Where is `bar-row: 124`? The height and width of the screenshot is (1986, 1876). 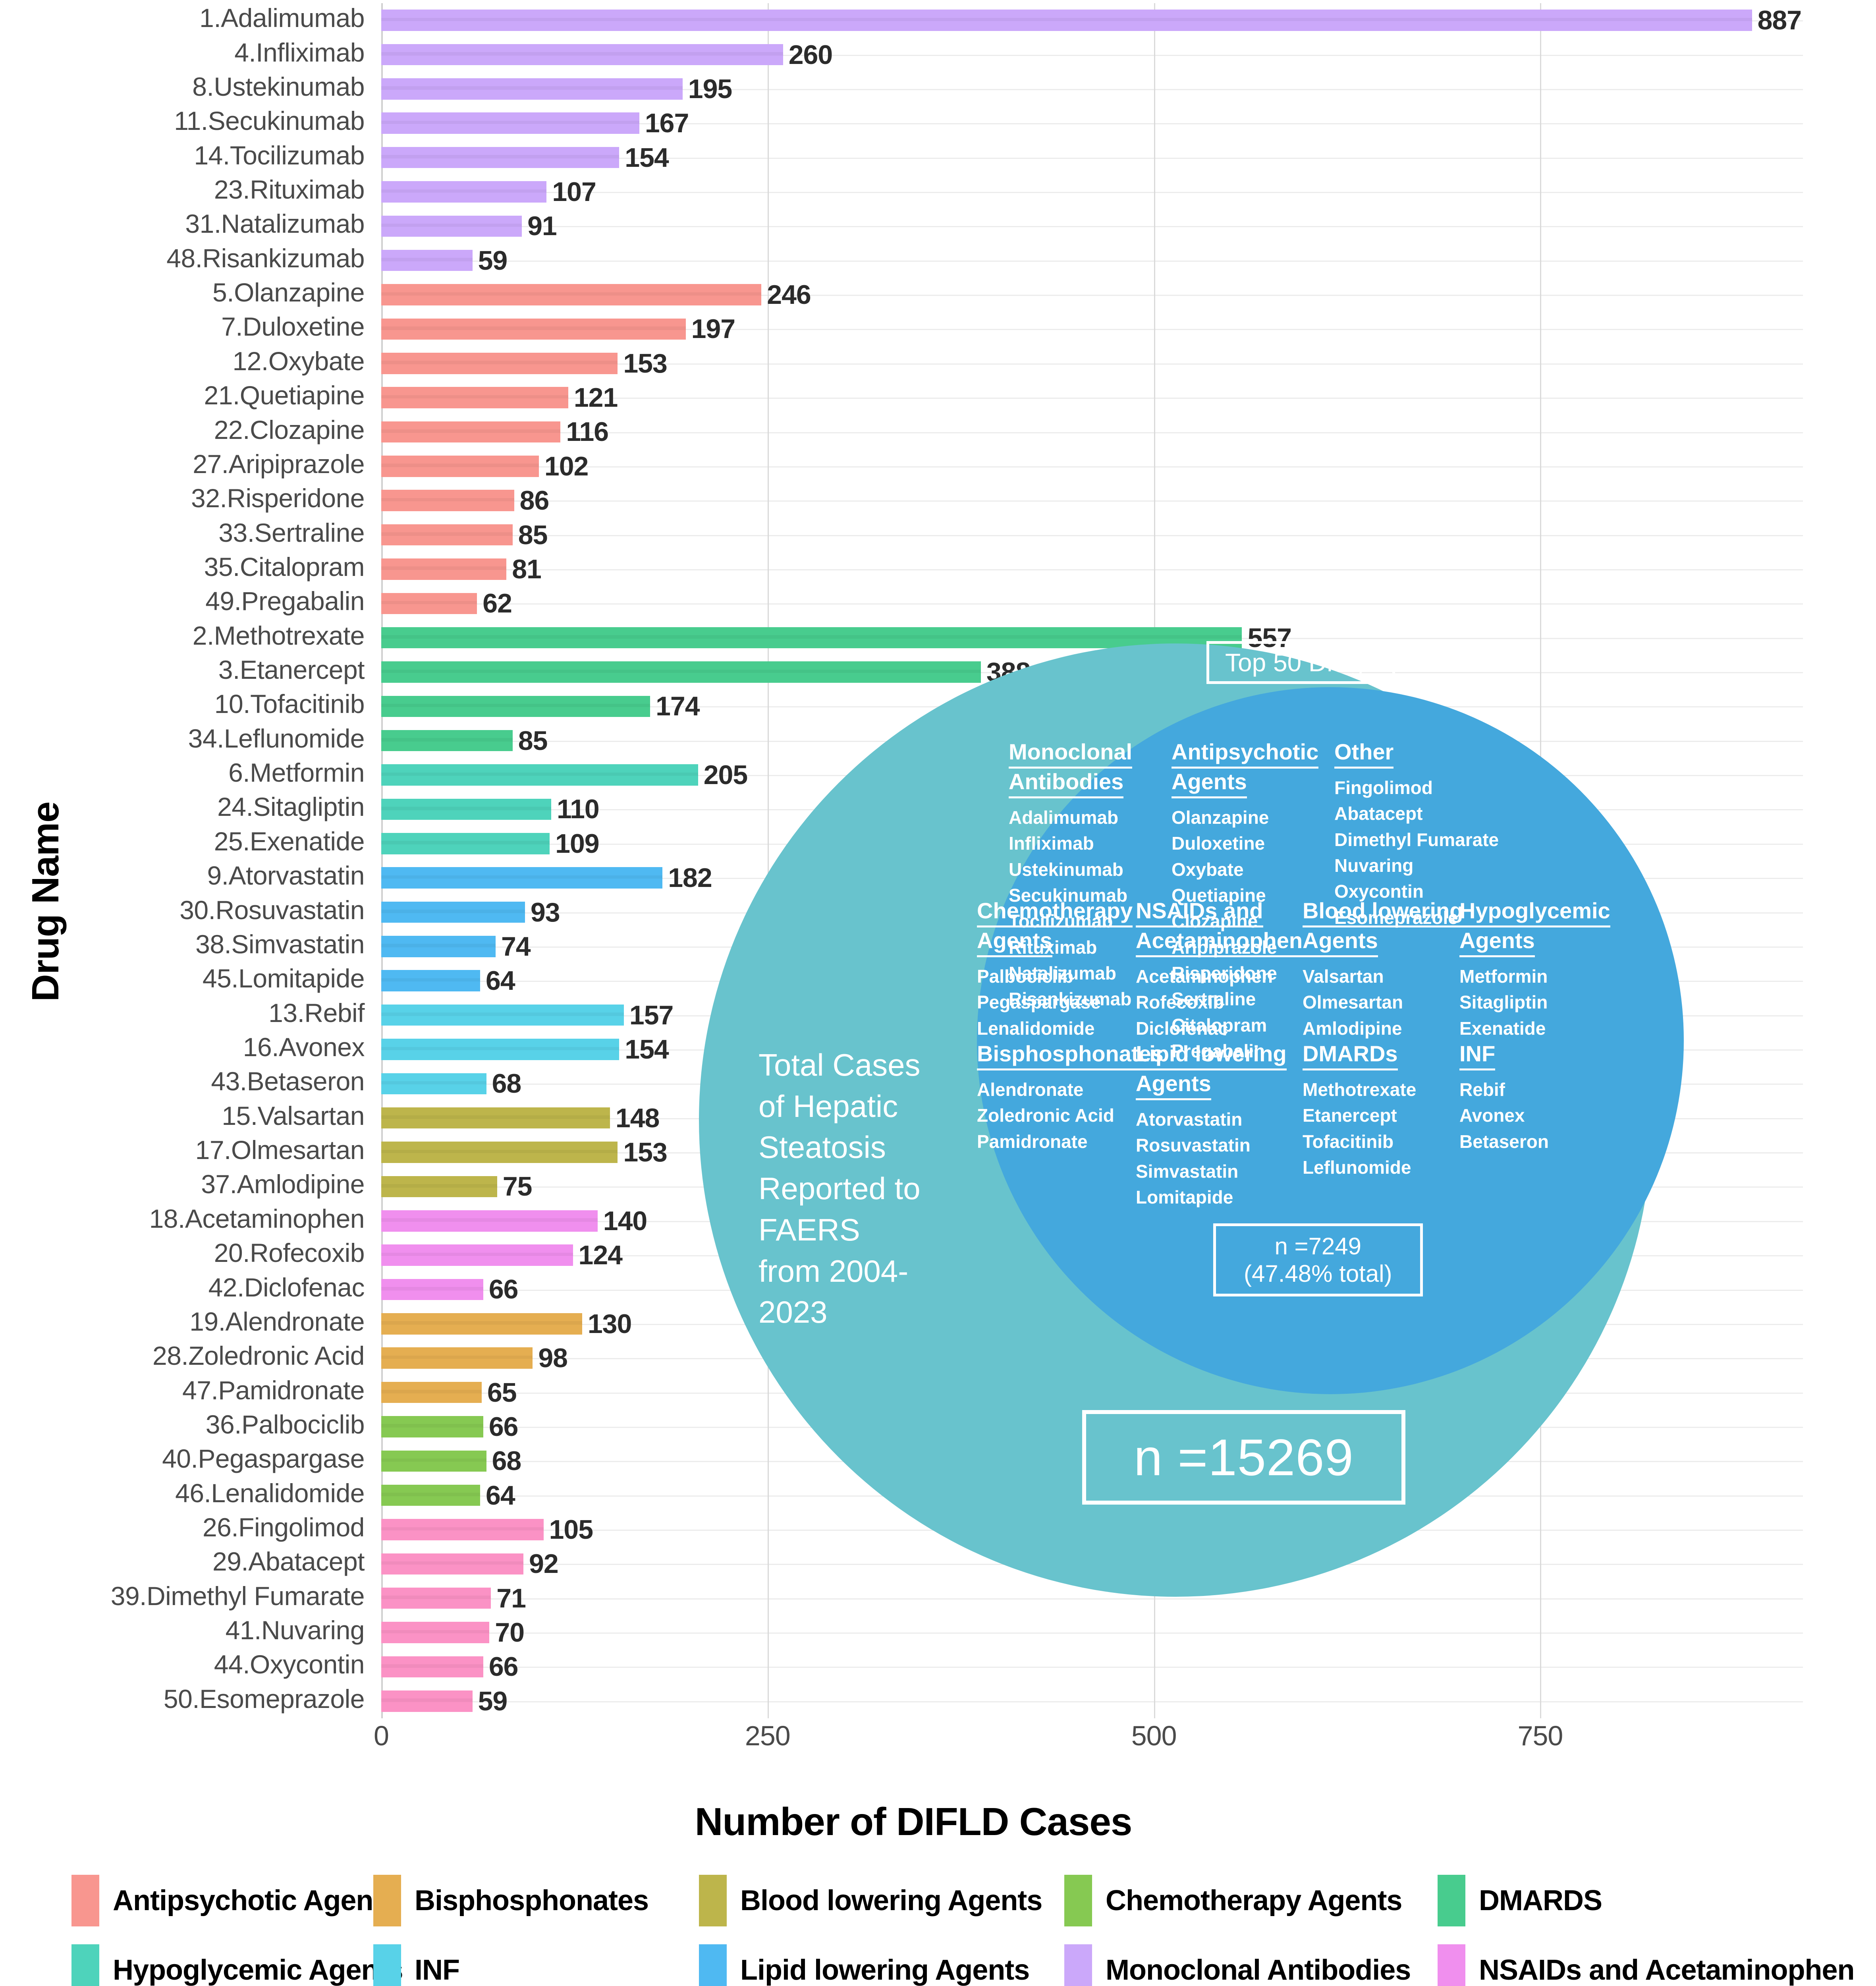
bar-row: 124 is located at coordinates (1092, 1255).